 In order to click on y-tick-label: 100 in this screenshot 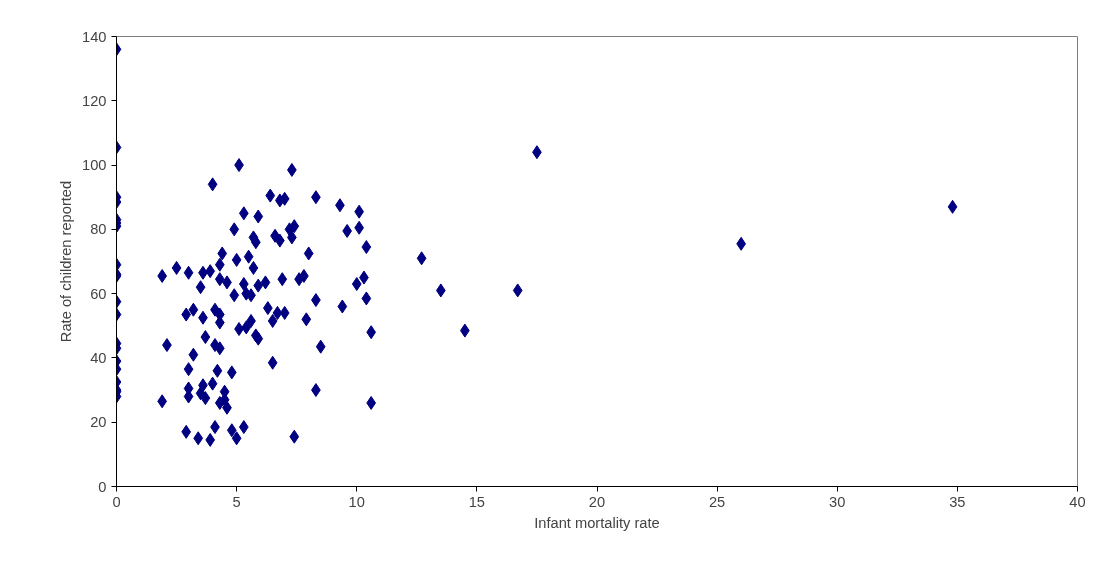, I will do `click(94, 165)`.